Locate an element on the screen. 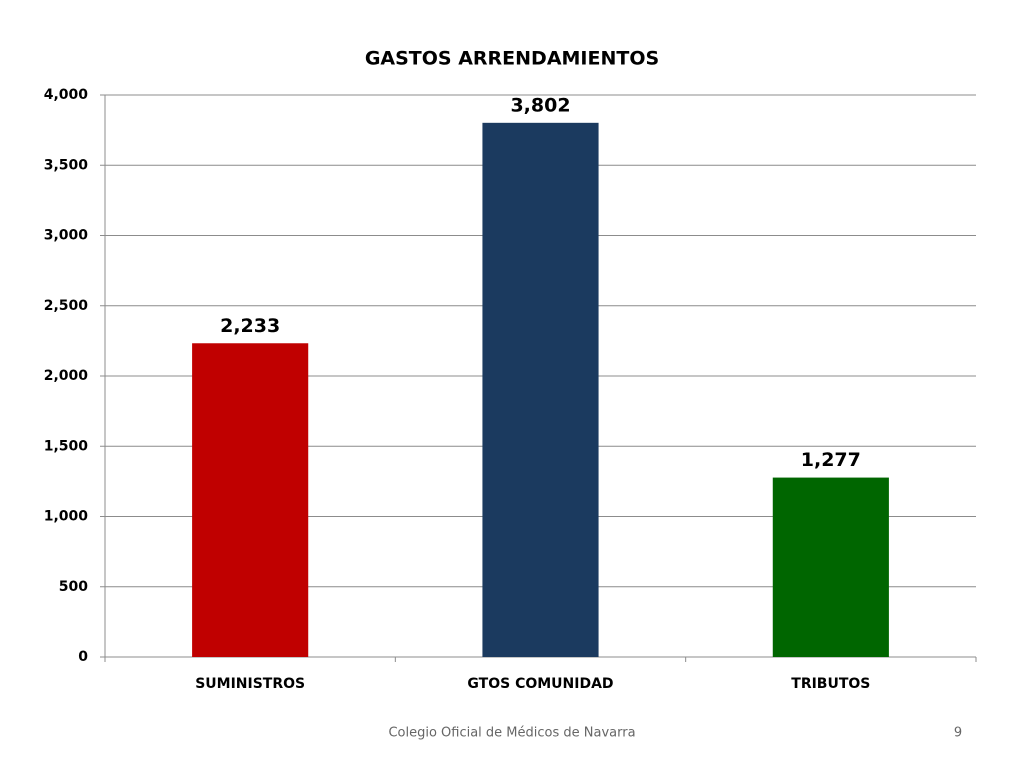 The image size is (1024, 768). y-tick-label: 4,000 is located at coordinates (66, 95).